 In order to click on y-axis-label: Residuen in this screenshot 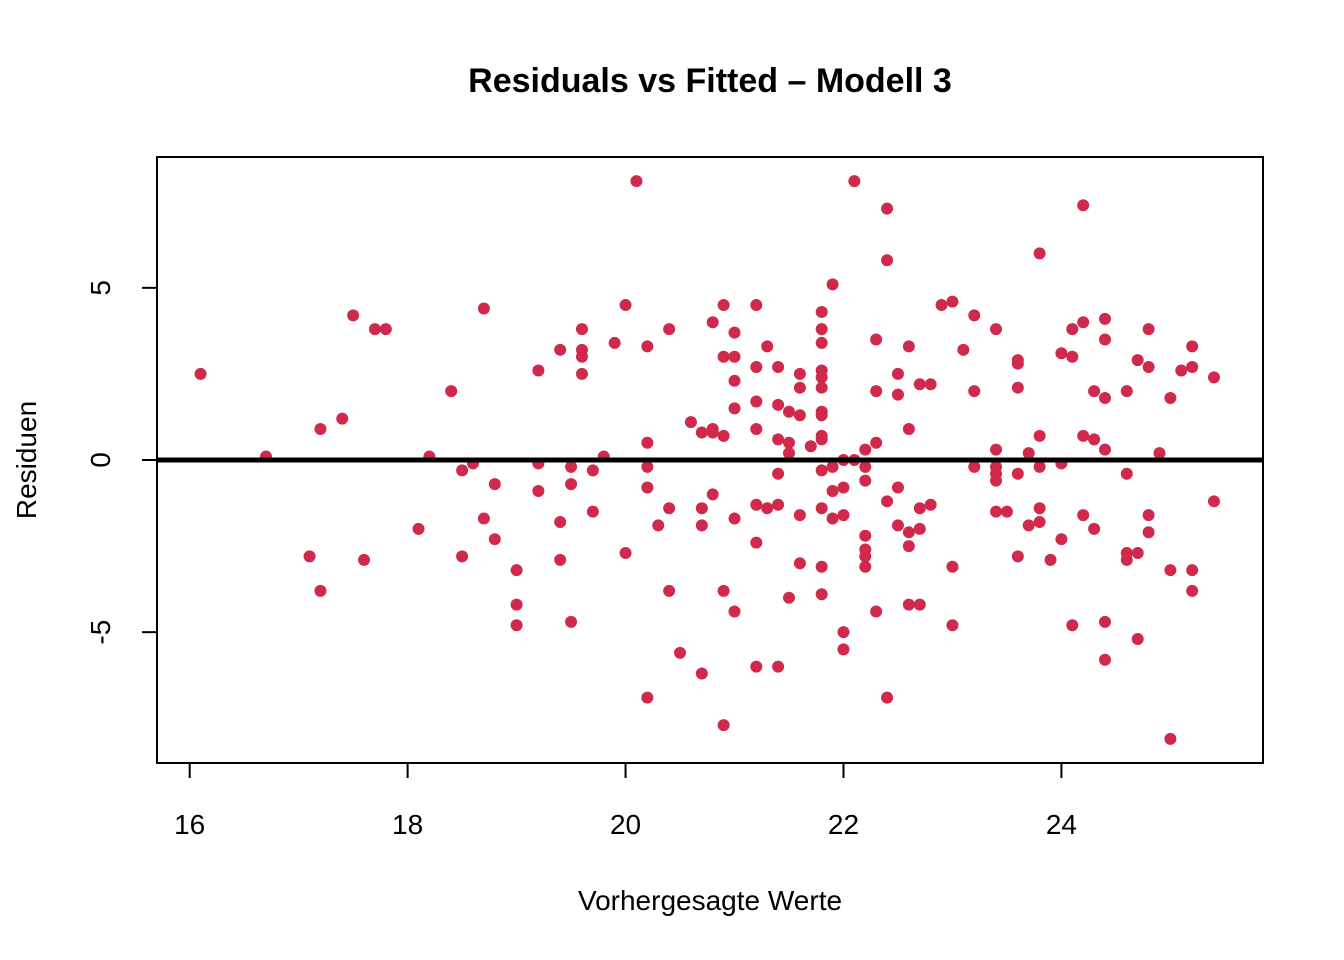, I will do `click(26, 460)`.